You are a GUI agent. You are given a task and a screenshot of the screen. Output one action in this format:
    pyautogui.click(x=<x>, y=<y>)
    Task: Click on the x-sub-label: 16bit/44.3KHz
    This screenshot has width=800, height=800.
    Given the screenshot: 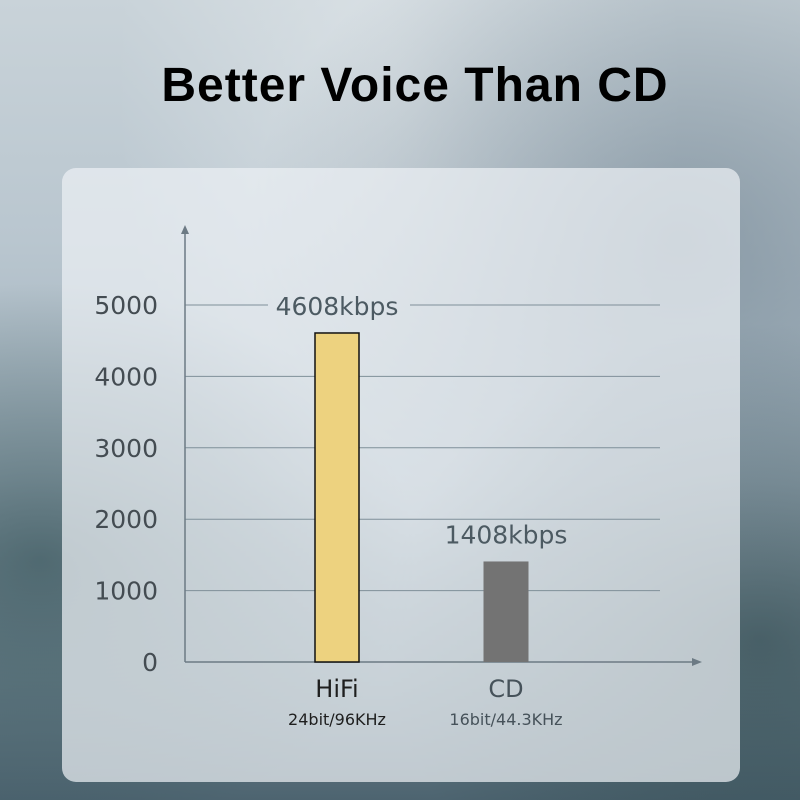 What is the action you would take?
    pyautogui.click(x=505, y=719)
    